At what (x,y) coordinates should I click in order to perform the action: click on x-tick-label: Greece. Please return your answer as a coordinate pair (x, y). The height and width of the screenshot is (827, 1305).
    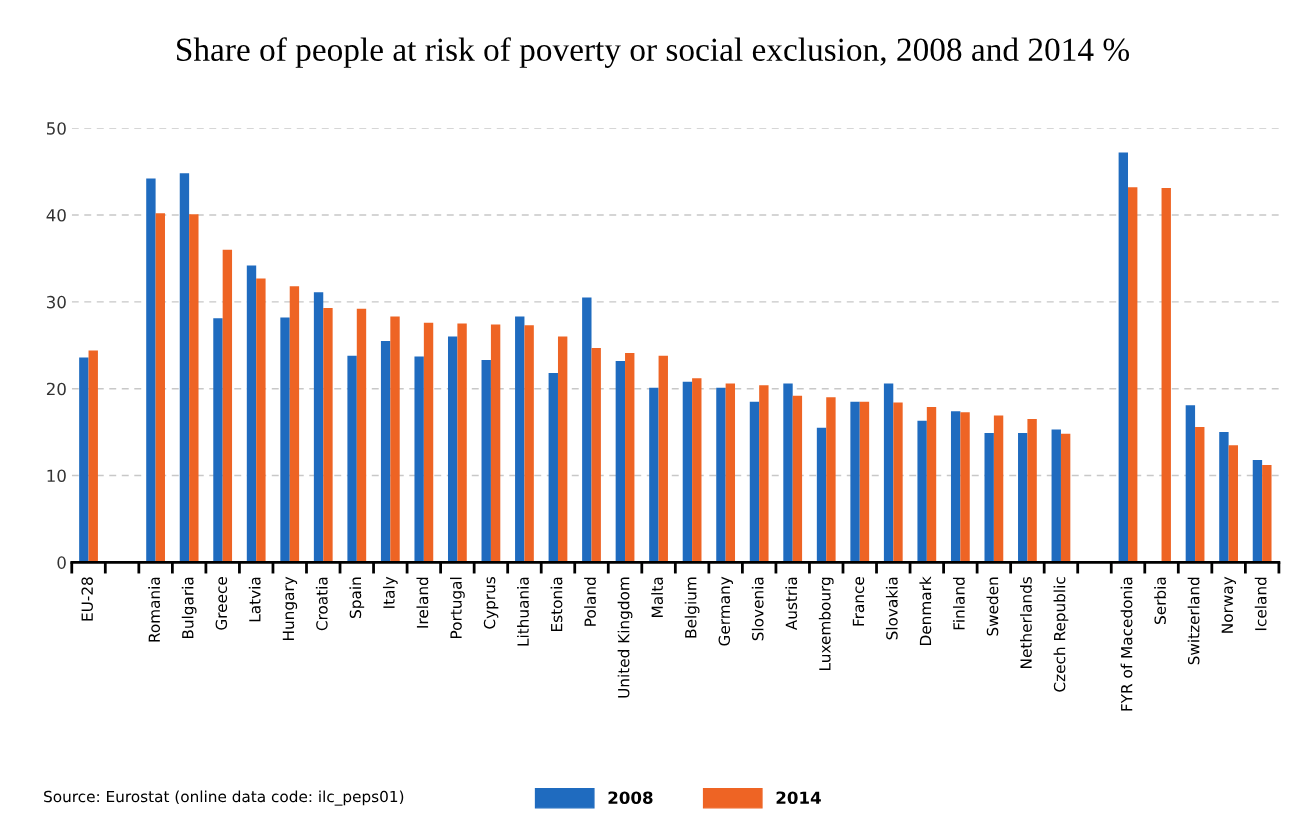
    Looking at the image, I should click on (221, 603).